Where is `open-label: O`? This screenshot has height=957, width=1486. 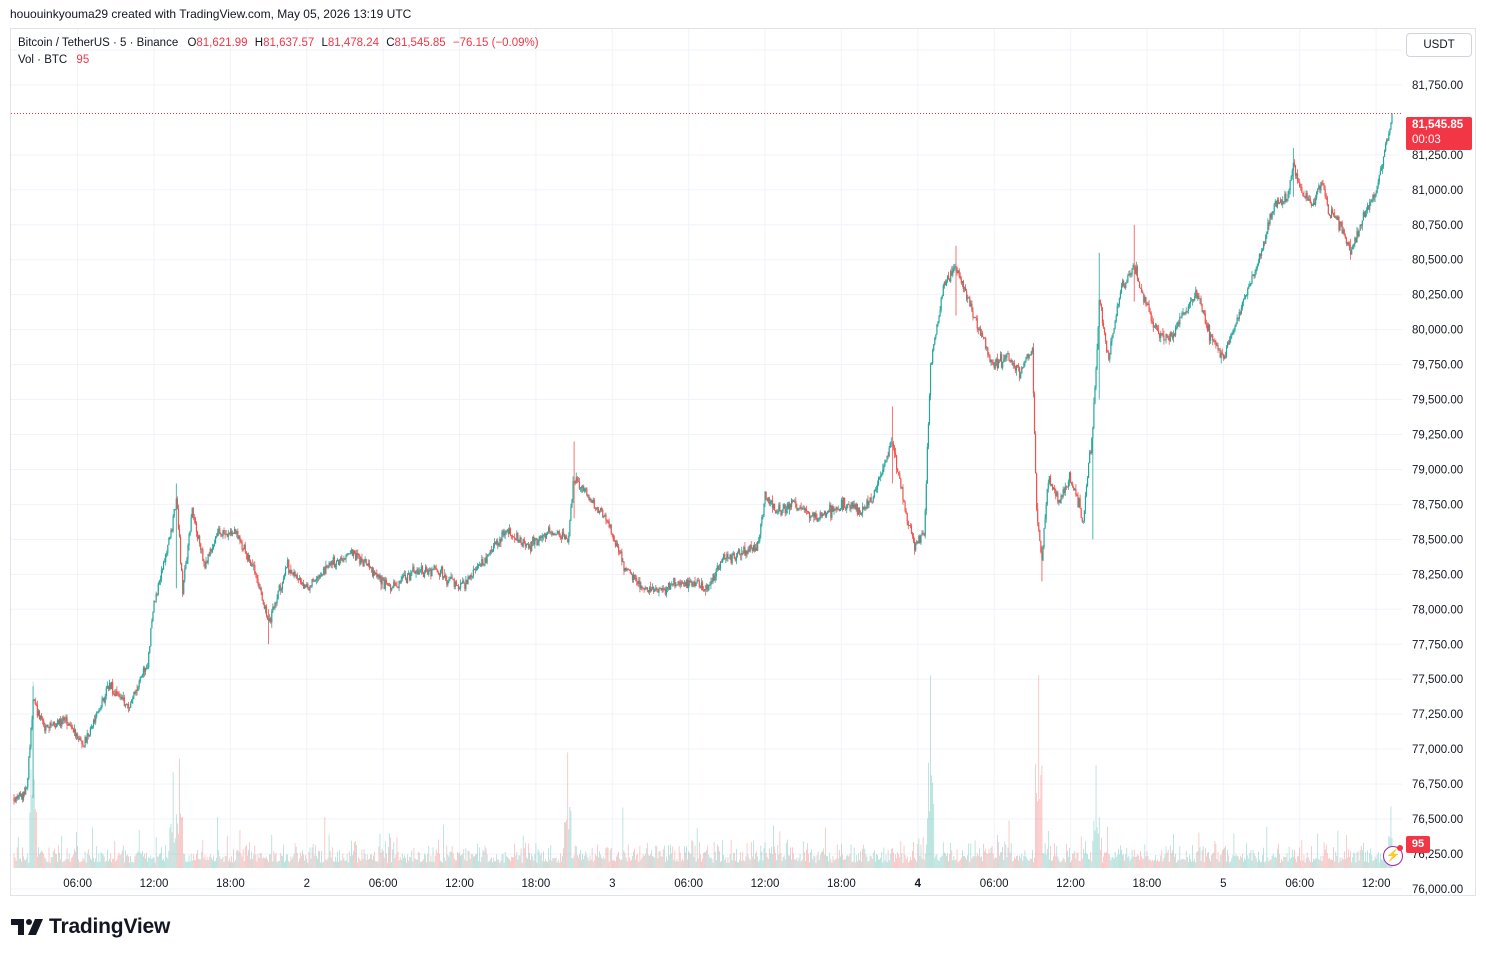 open-label: O is located at coordinates (192, 43).